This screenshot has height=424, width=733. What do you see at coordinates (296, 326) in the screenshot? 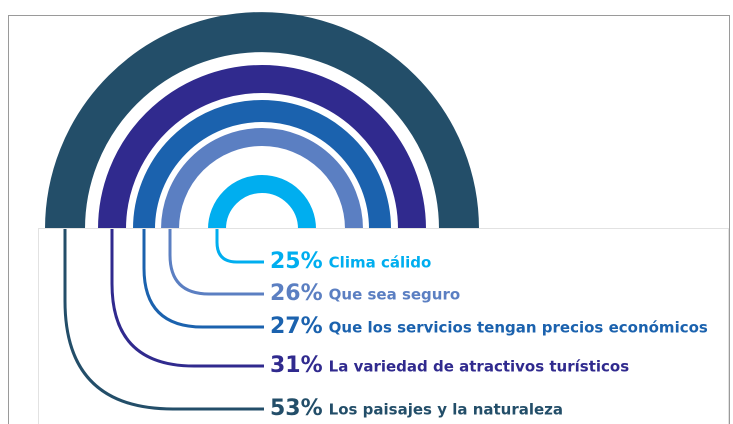
I see `value-label: 27%` at bounding box center [296, 326].